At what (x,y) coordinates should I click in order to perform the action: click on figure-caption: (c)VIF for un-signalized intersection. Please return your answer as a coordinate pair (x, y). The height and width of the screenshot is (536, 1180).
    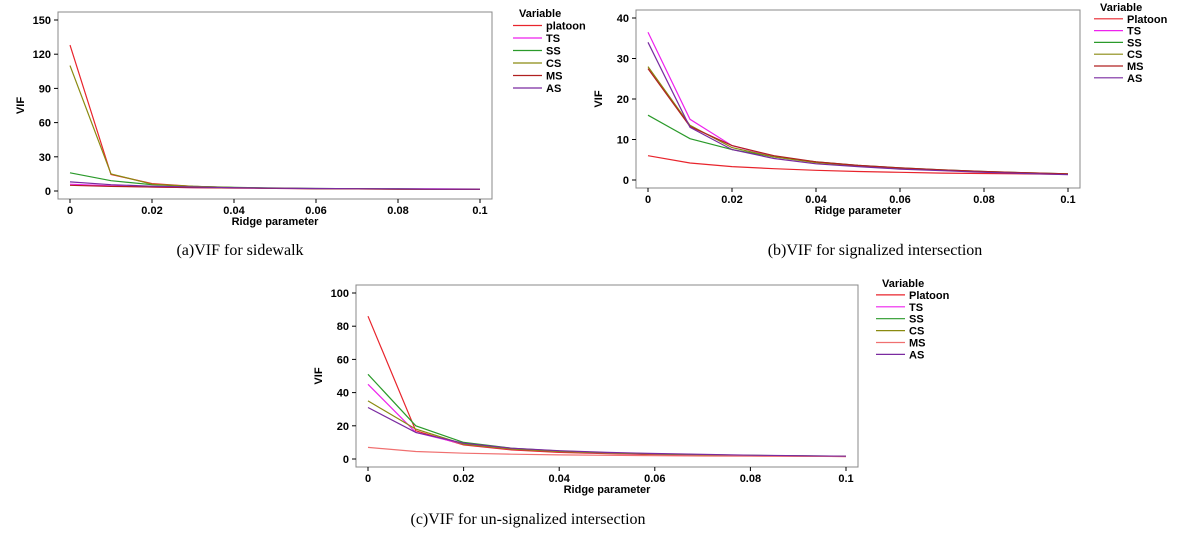
    Looking at the image, I should click on (527, 519).